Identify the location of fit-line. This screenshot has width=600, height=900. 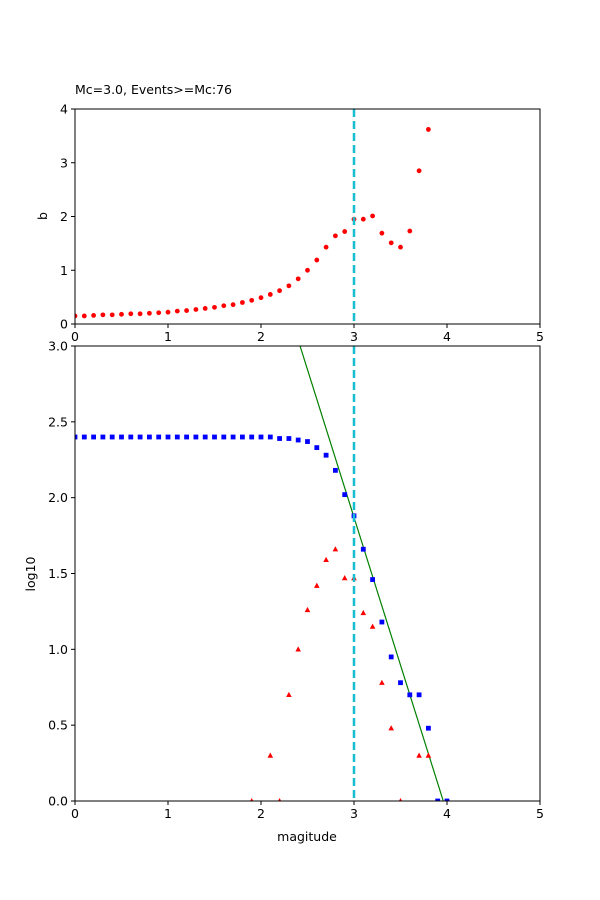
(371, 573).